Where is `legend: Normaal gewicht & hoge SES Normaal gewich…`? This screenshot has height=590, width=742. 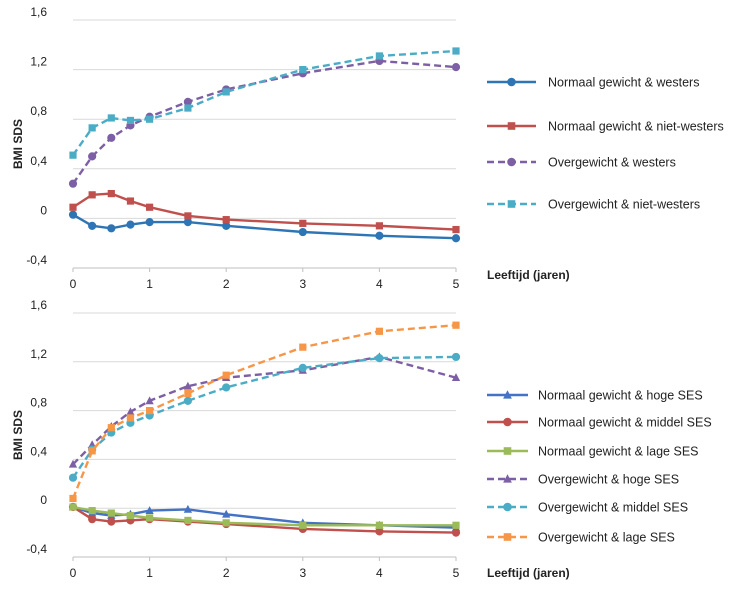 legend: Normaal gewicht & hoge SES Normaal gewich… is located at coordinates (599, 467).